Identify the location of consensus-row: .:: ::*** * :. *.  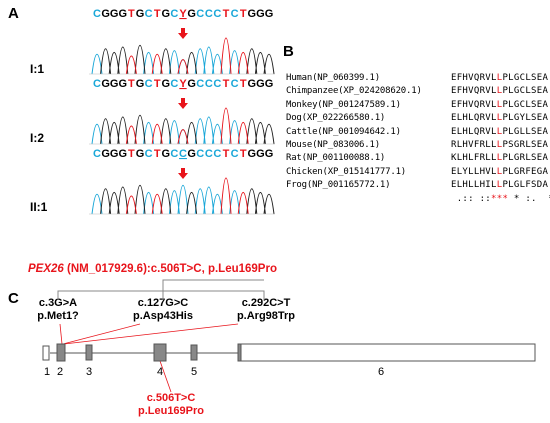
(418, 199).